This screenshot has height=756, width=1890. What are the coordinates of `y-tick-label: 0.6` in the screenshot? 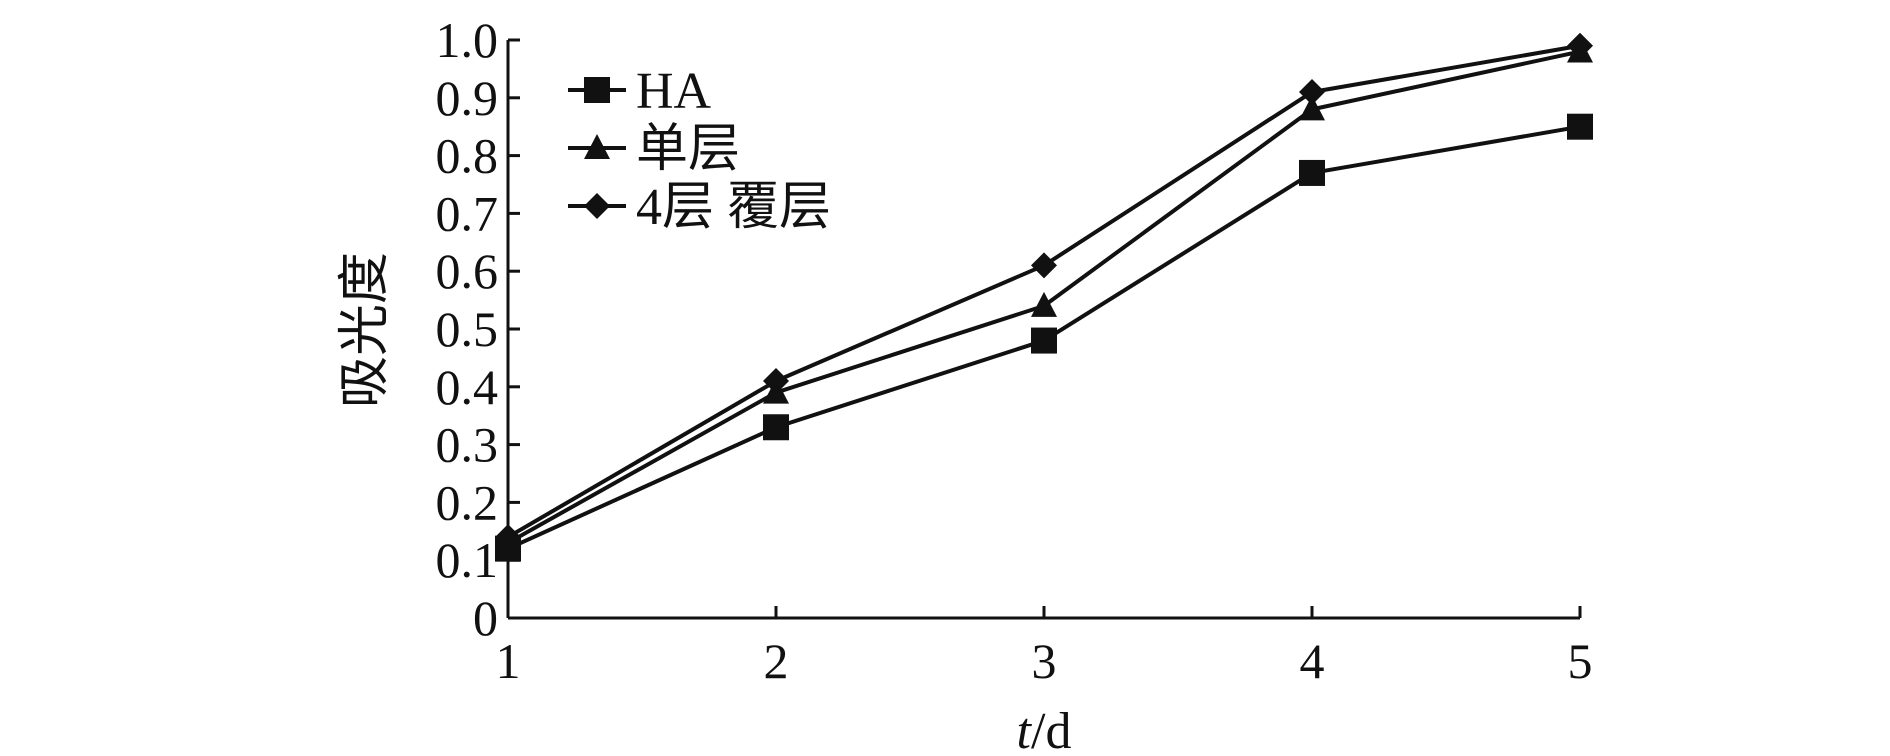 It's located at (467, 271).